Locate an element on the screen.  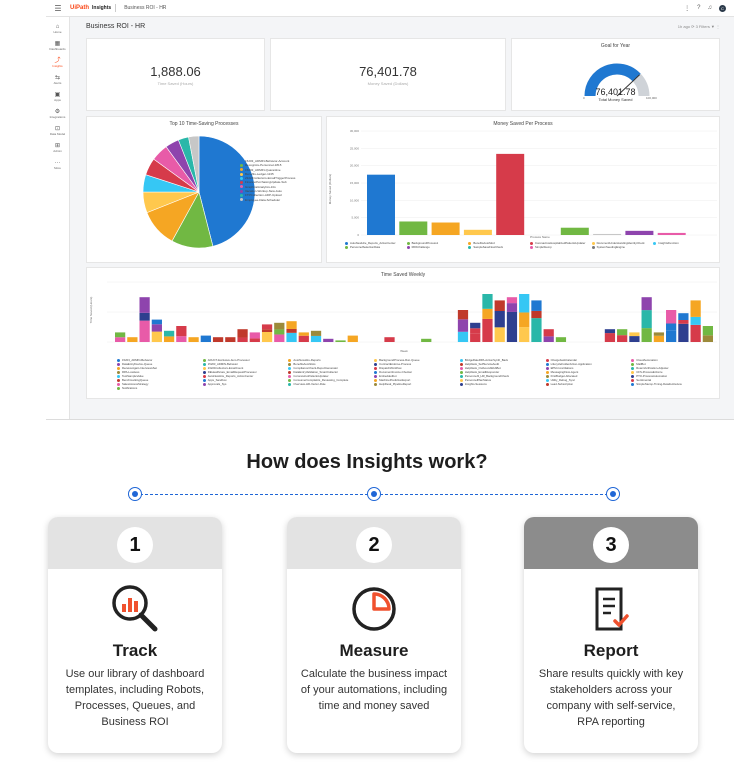
pie-slice is located at coordinates (194, 164).